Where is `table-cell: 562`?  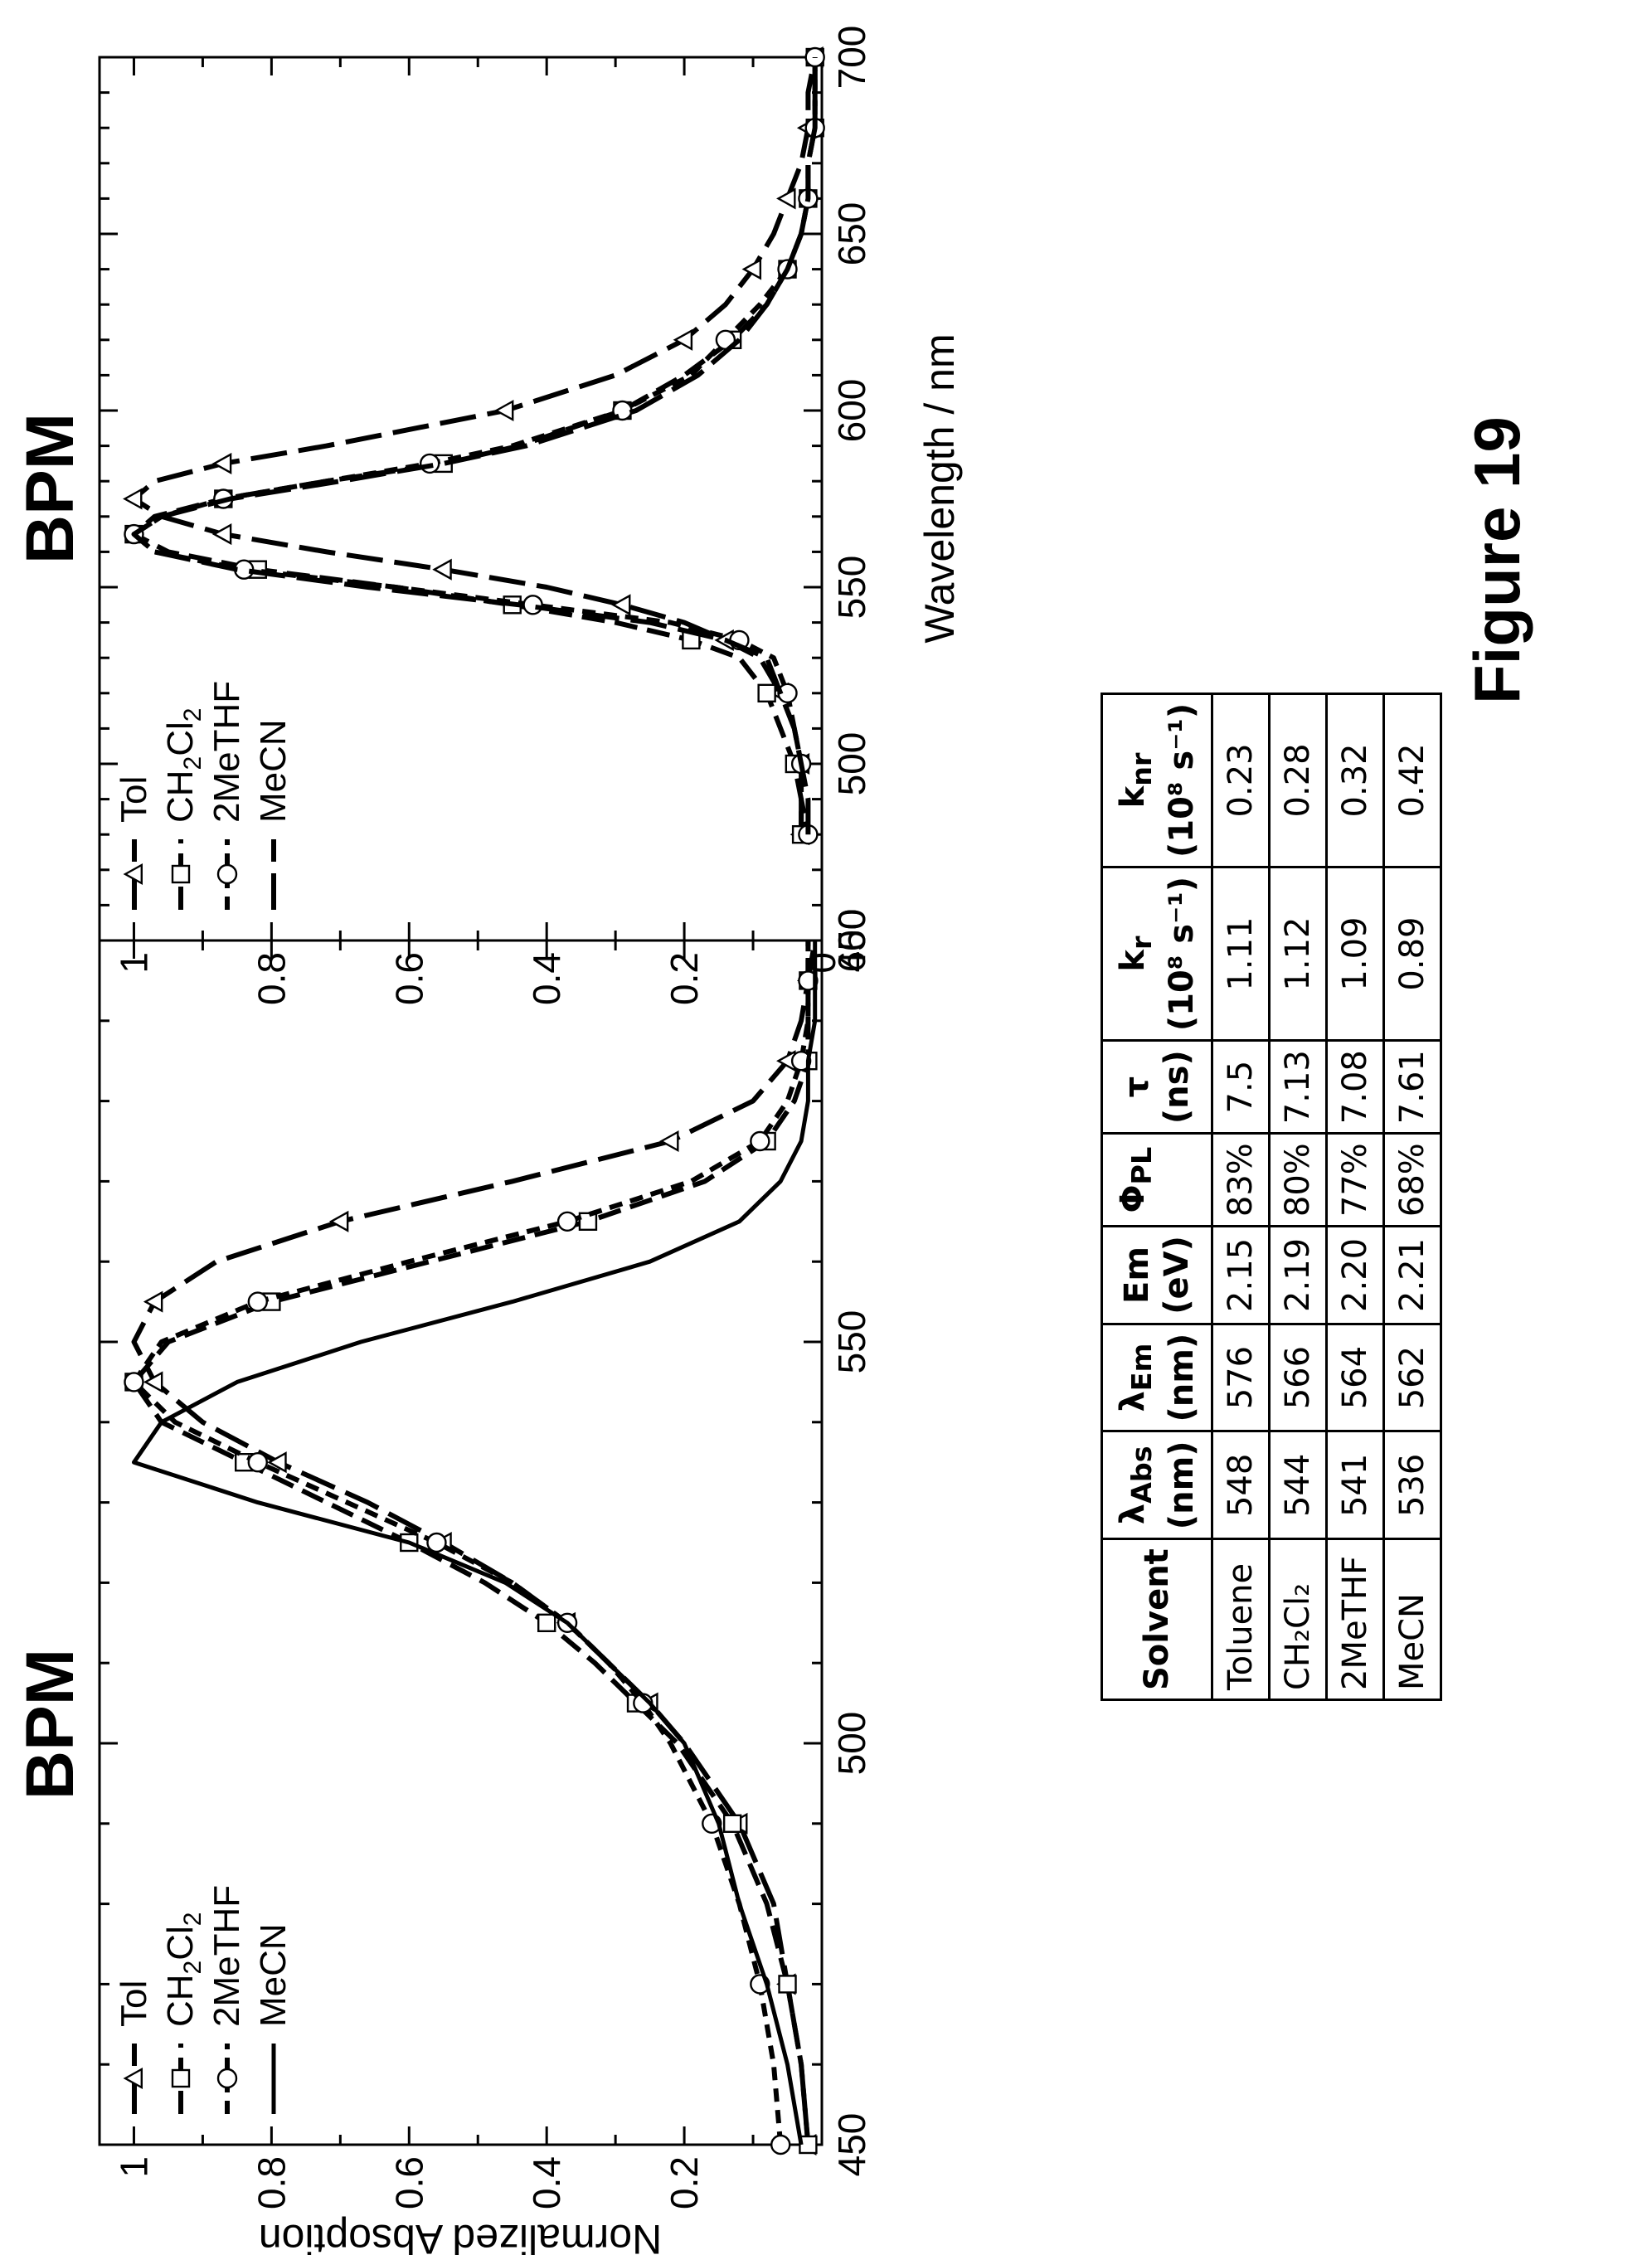
table-cell: 562 is located at coordinates (1412, 1377).